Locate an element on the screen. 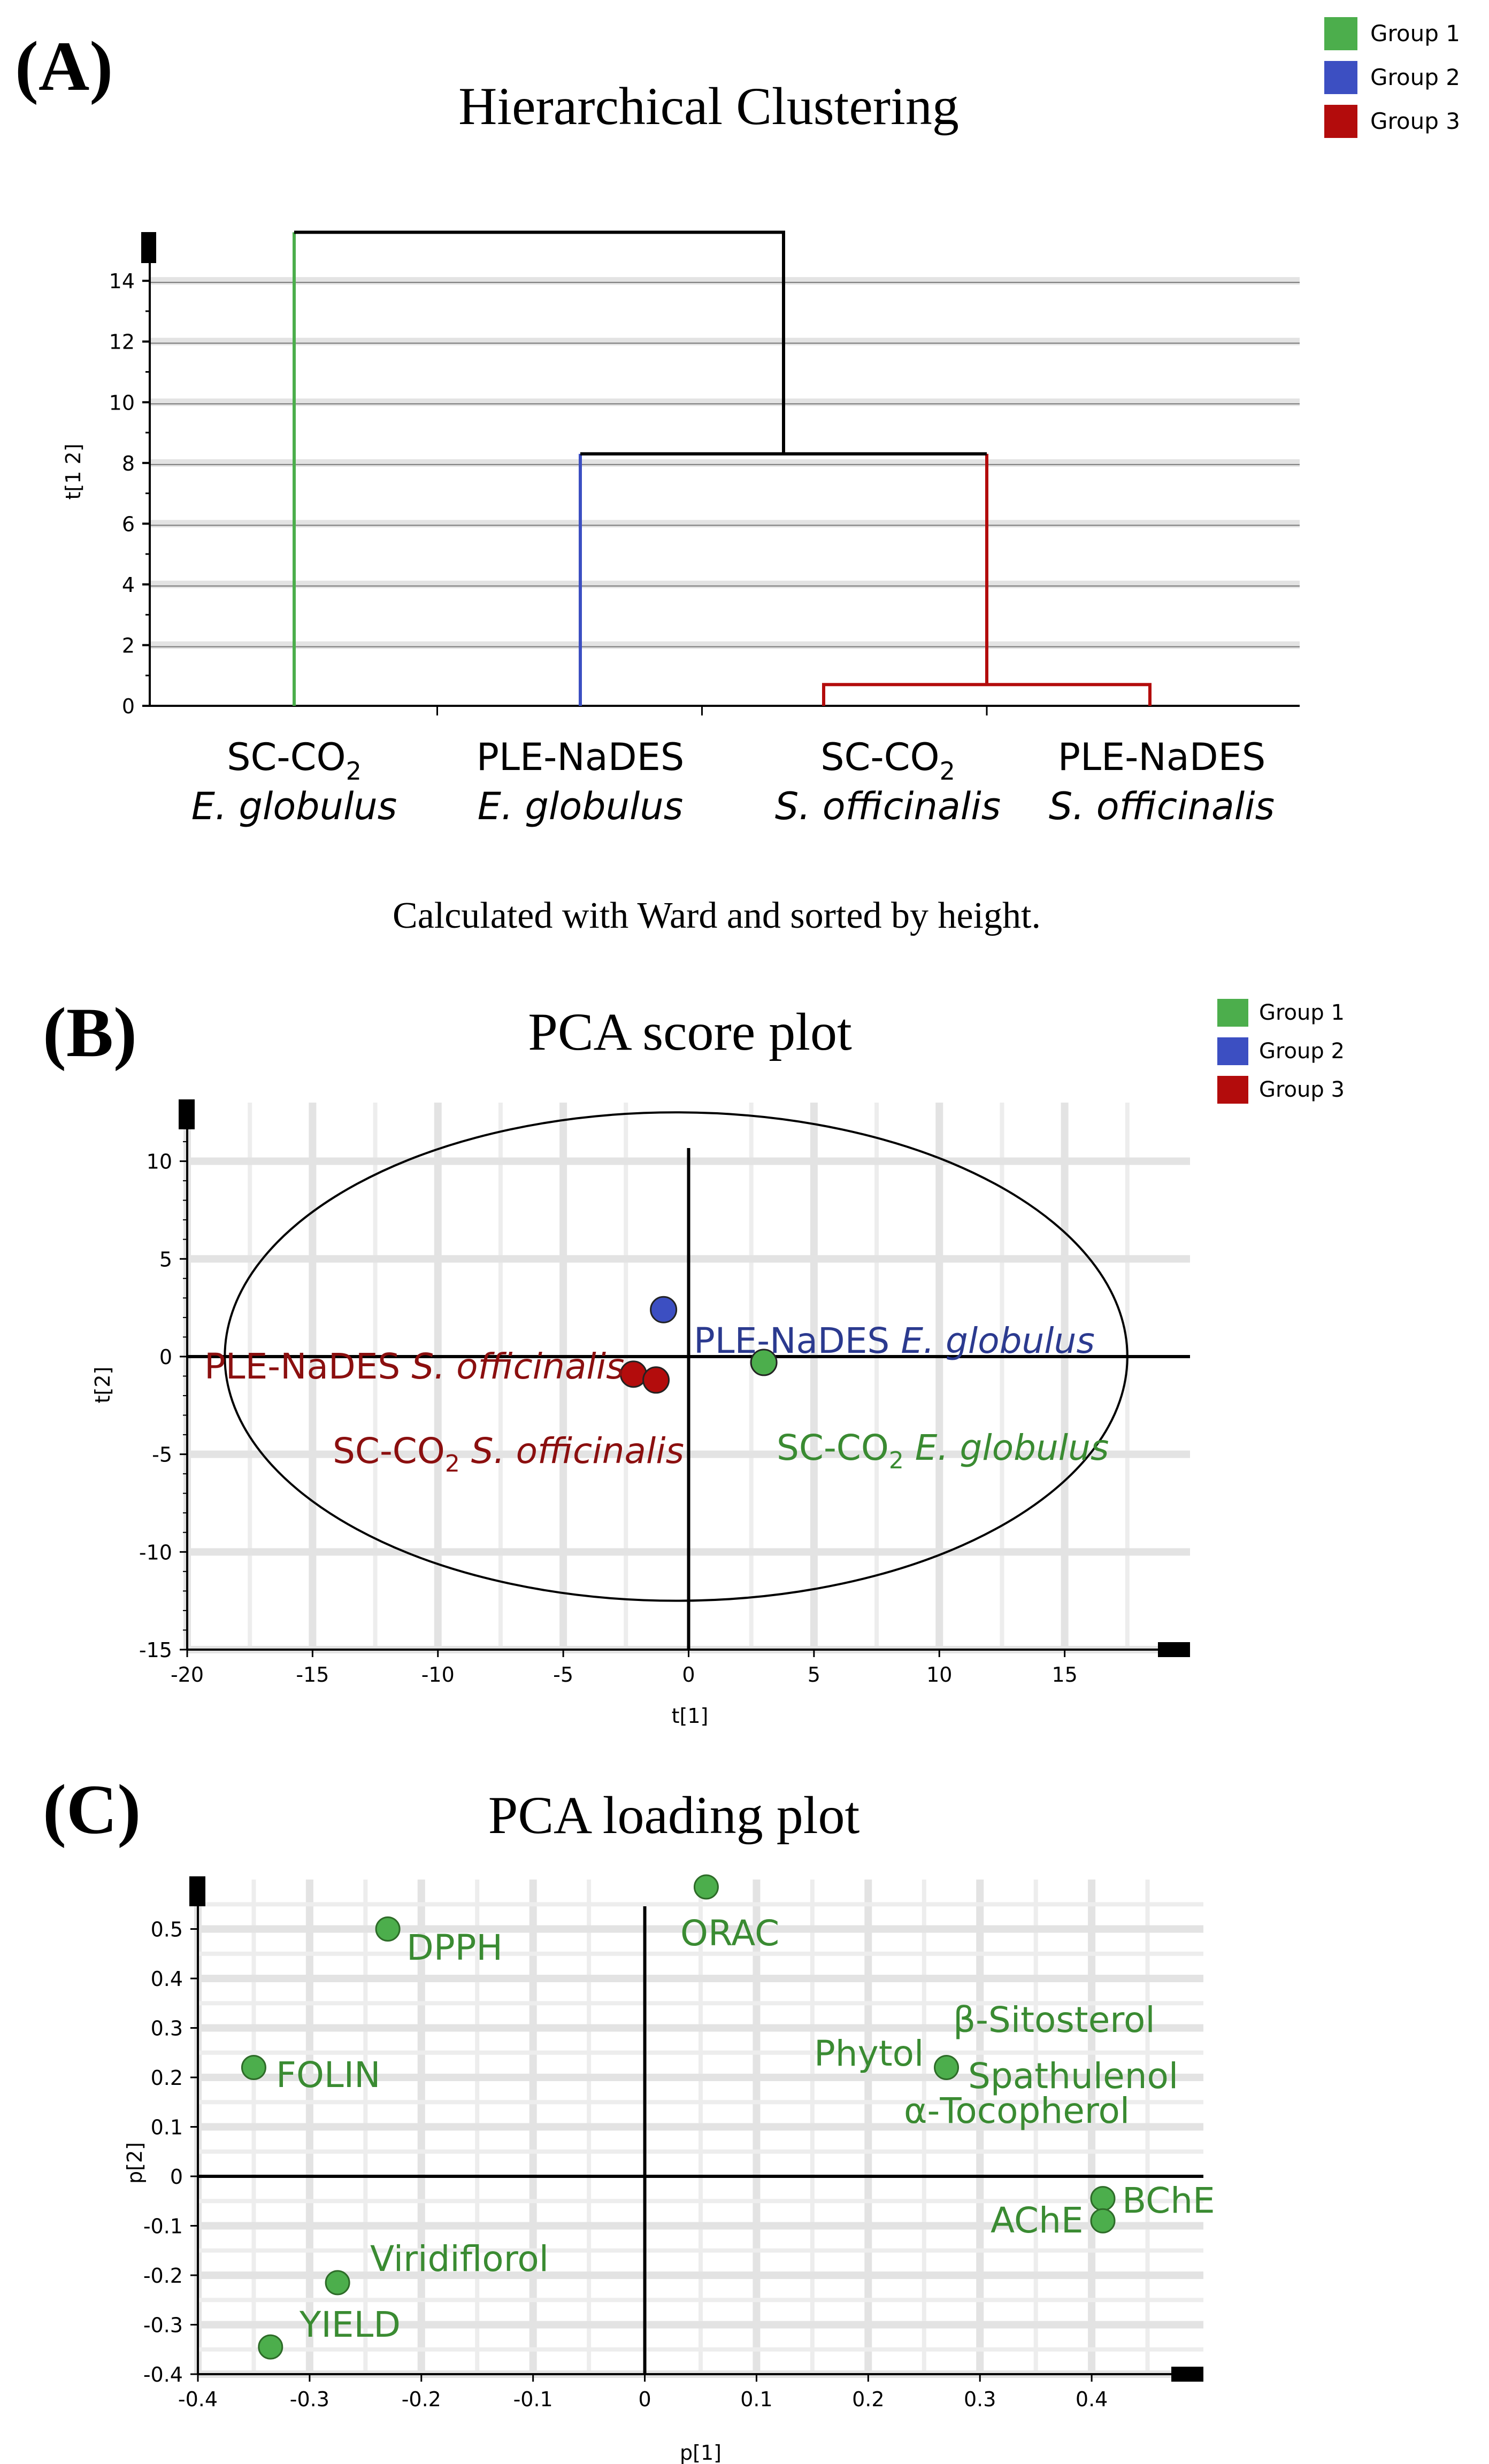 This screenshot has height=2464, width=1489. score-grid-x-minor--7.5 is located at coordinates (500, 1376).